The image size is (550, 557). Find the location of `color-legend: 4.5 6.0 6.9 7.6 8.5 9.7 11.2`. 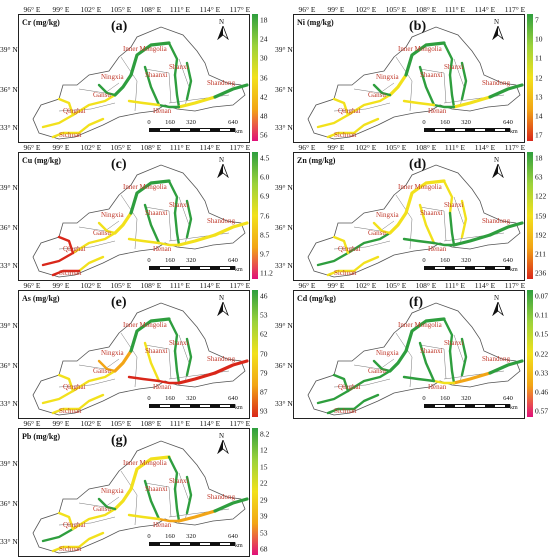

color-legend: 4.5 6.0 6.9 7.6 8.5 9.7 11.2 is located at coordinates (262, 215).